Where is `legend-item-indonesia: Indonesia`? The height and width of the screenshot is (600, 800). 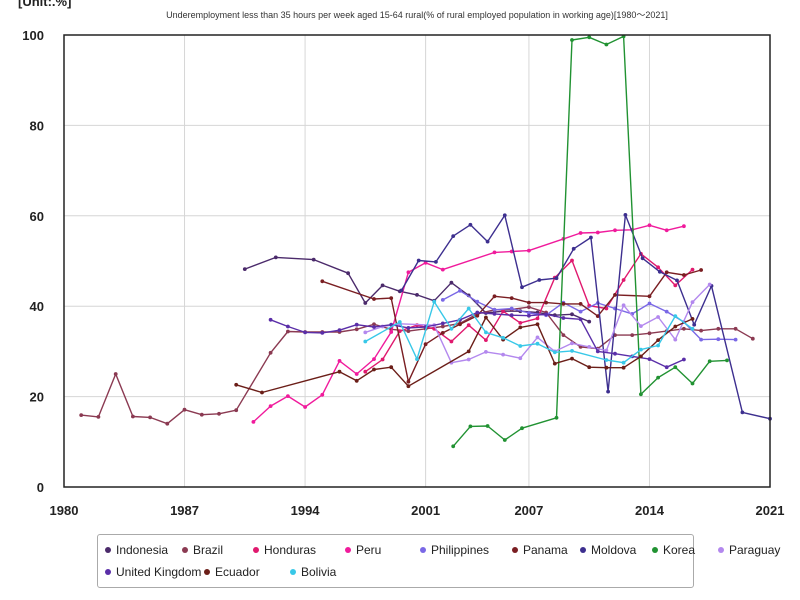 legend-item-indonesia: Indonesia is located at coordinates (136, 550).